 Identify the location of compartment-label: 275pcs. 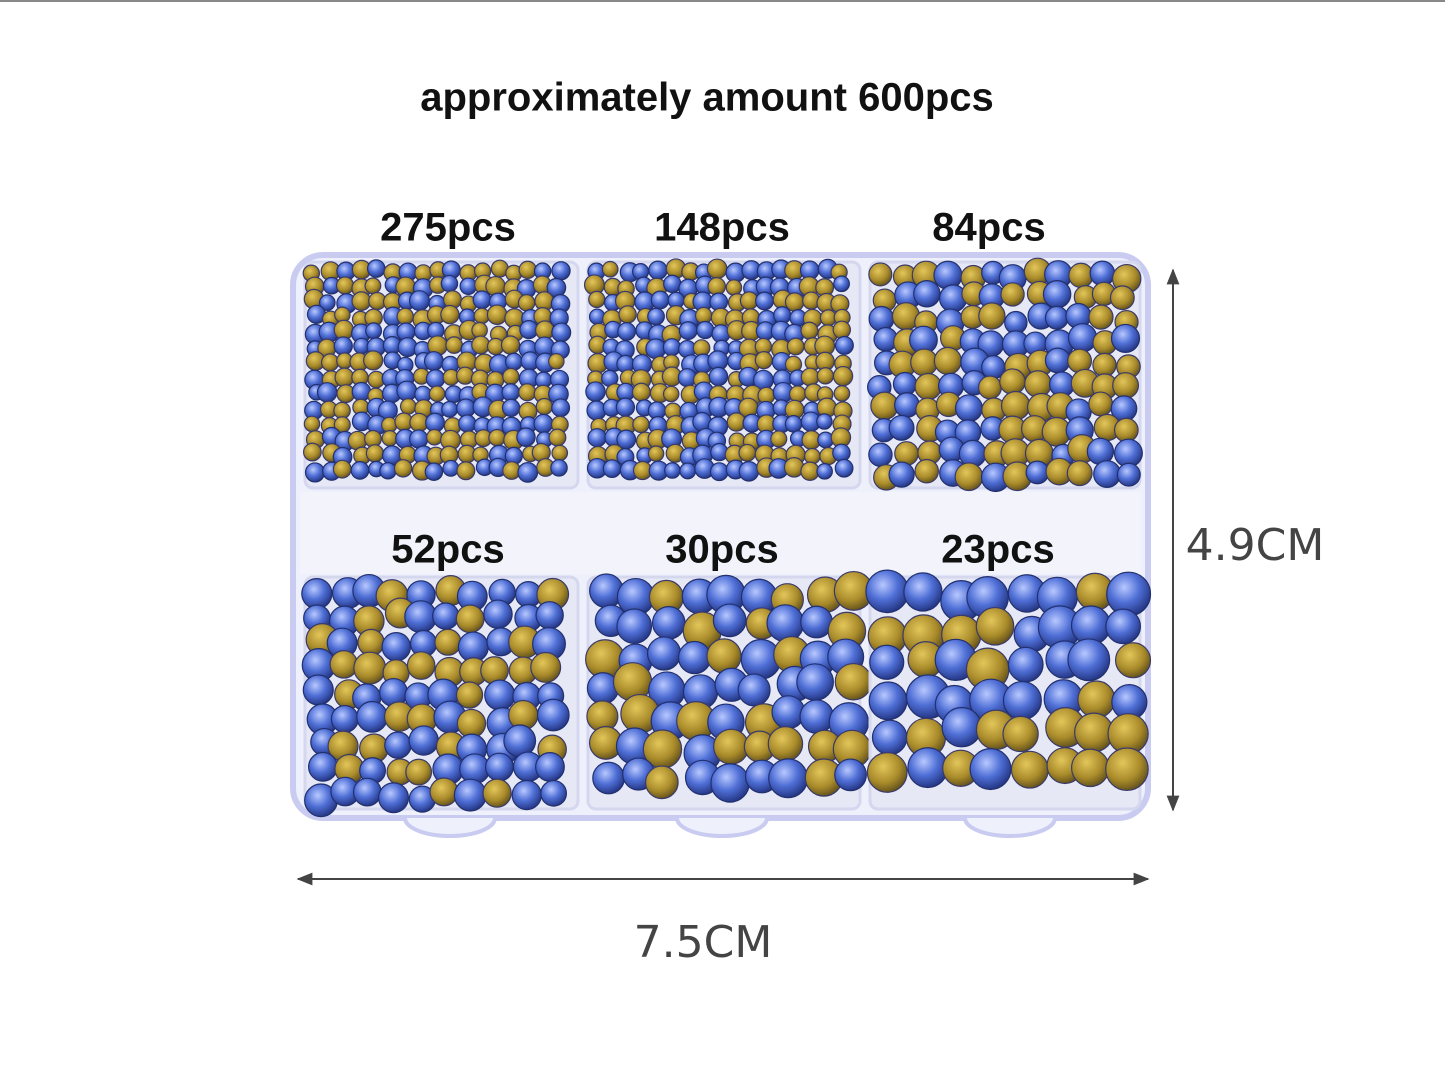
(448, 228).